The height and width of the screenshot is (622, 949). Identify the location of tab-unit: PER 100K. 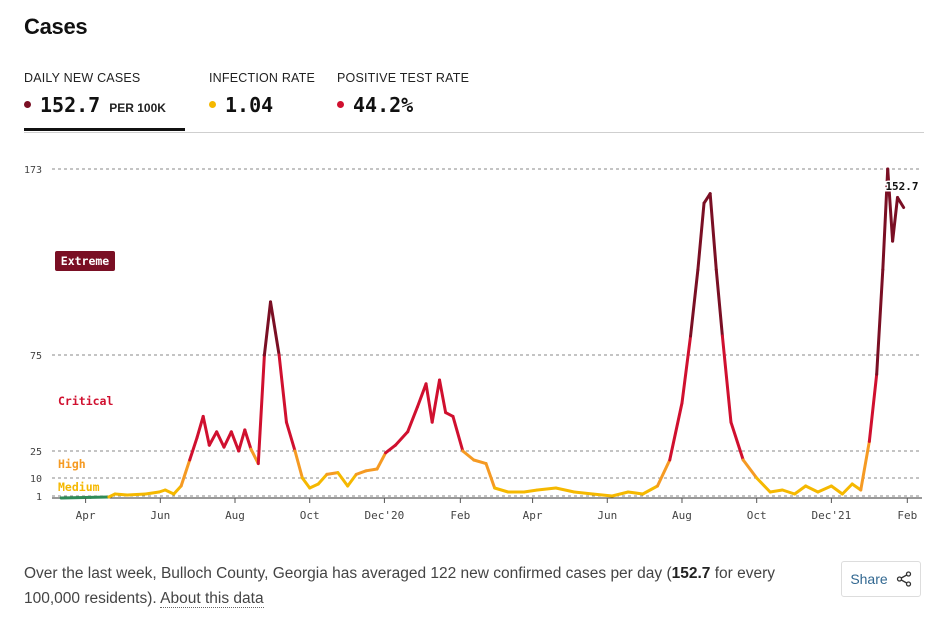
(137, 108).